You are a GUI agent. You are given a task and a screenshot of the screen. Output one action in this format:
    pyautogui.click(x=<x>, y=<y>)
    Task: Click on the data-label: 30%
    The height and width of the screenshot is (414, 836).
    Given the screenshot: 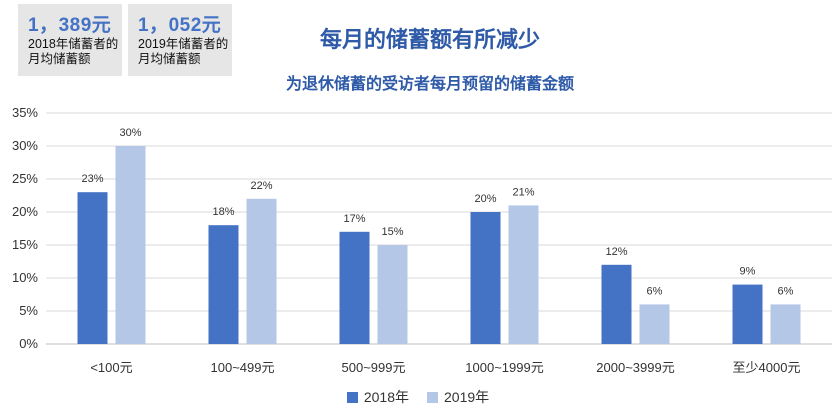 What is the action you would take?
    pyautogui.click(x=130, y=133)
    